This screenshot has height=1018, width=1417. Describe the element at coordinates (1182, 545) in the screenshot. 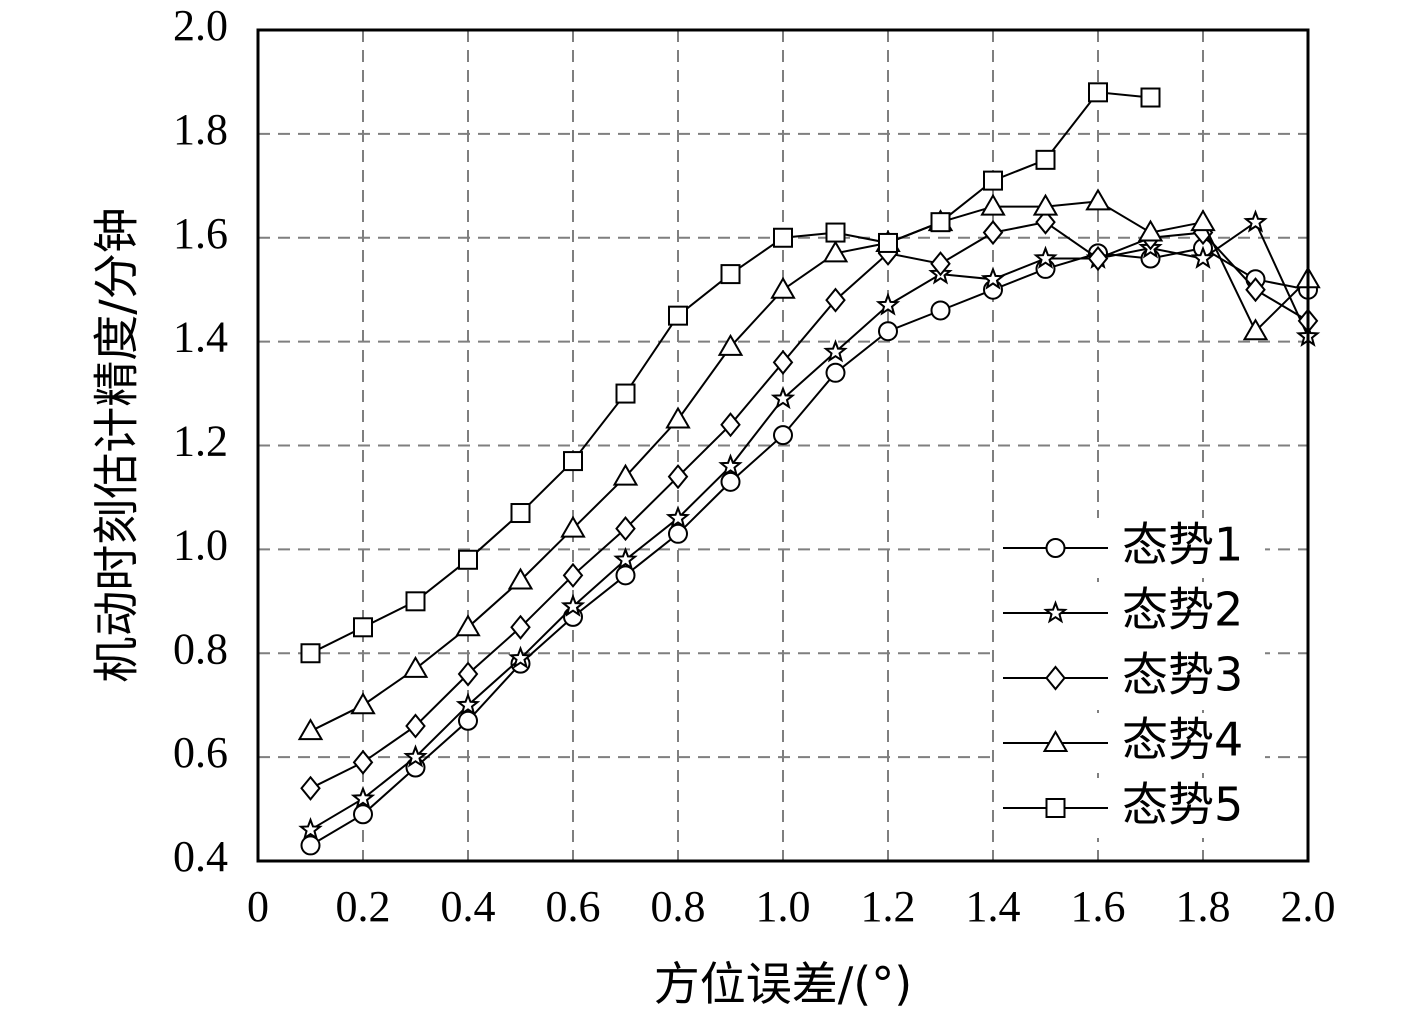

I see `legend-label: 态势1` at that location.